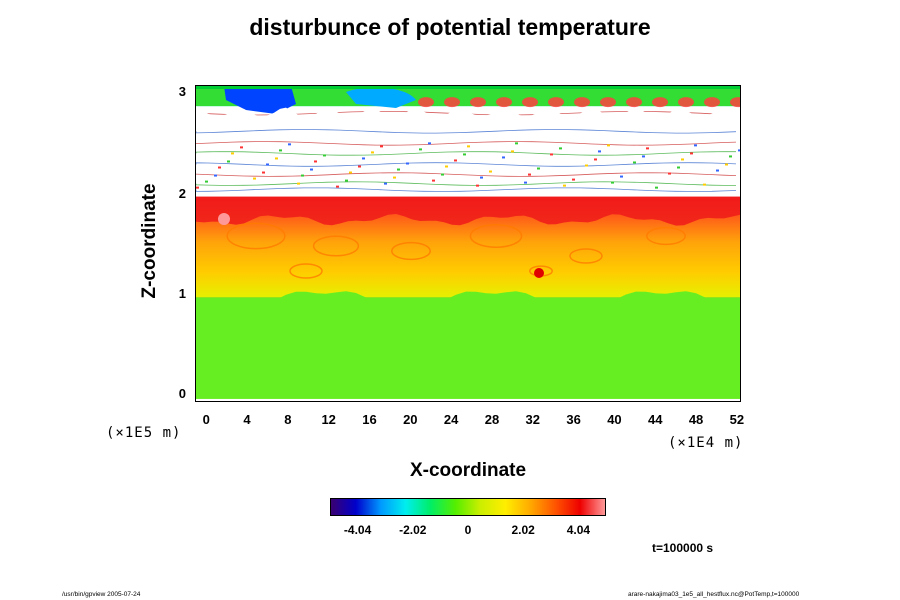  What do you see at coordinates (101, 594) in the screenshot?
I see `footer-left-text: /usr/bin/gpview 2005-07-24` at bounding box center [101, 594].